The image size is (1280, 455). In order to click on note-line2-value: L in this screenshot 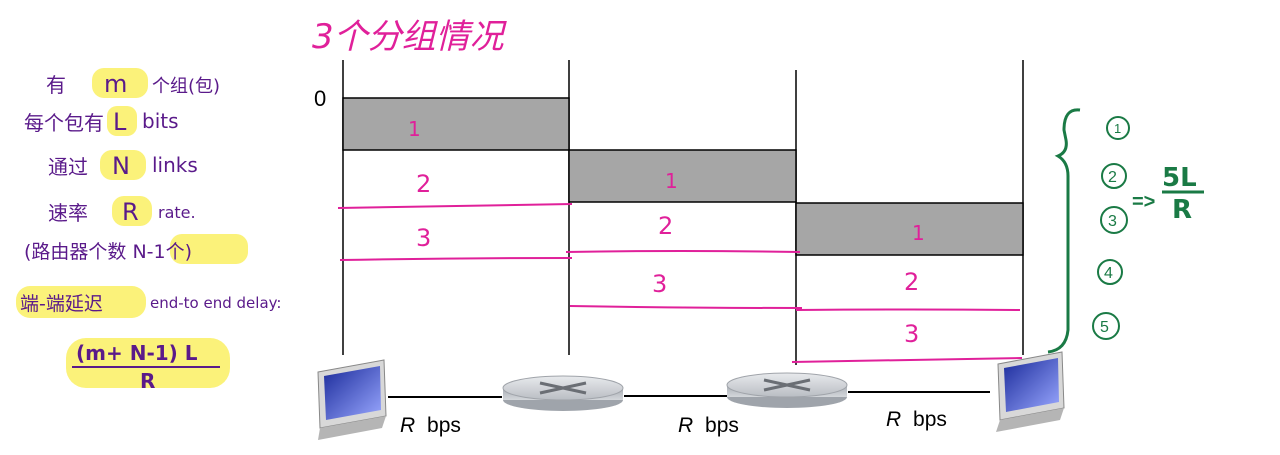, I will do `click(120, 122)`.